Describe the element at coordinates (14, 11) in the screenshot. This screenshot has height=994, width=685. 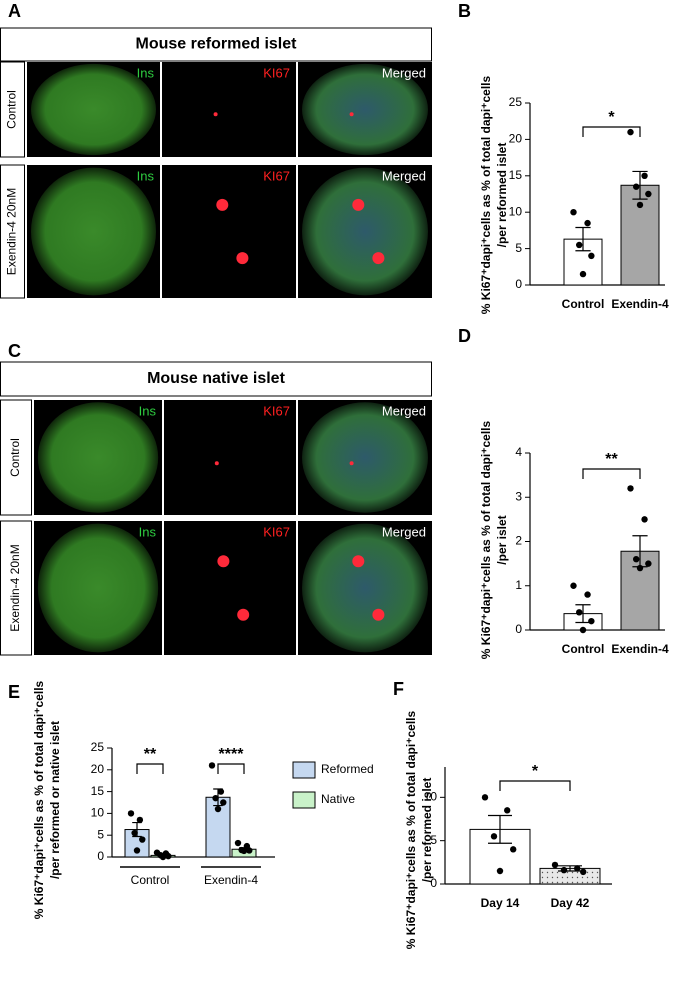
I see `panel-letter: A` at that location.